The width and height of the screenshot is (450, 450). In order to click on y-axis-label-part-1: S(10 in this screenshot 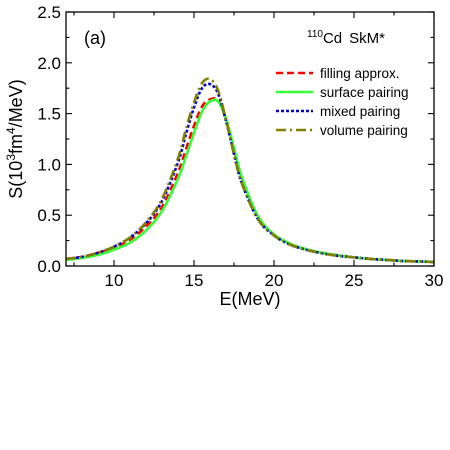, I will do `click(16, 180)`.